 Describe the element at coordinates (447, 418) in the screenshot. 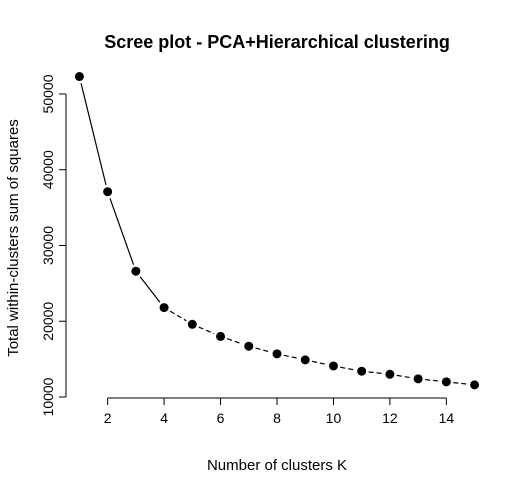

I see `x-tick-label: 14` at that location.